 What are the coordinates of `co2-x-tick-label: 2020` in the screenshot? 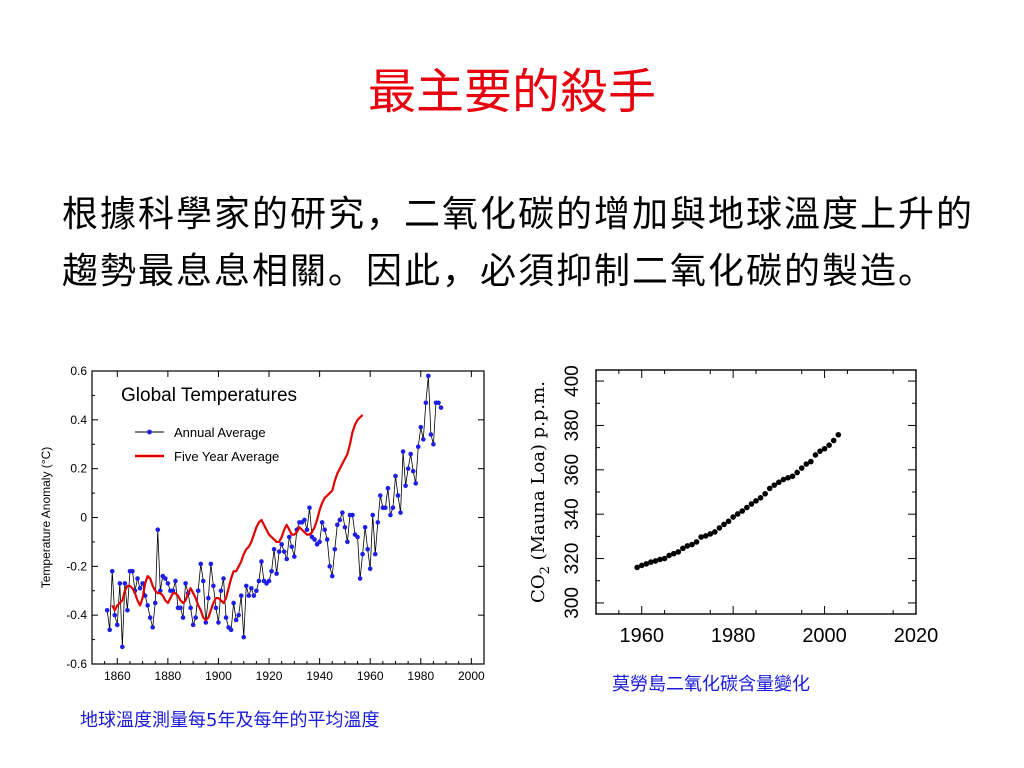 It's located at (916, 636).